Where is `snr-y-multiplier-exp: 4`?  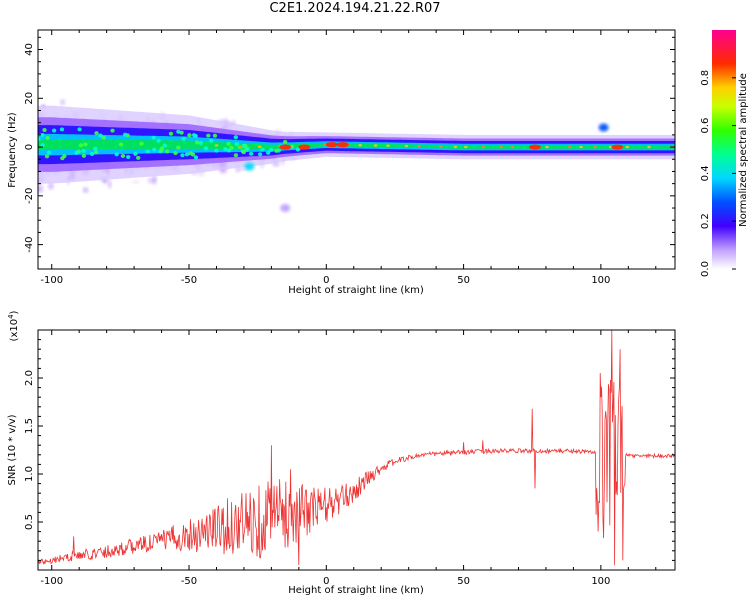 snr-y-multiplier-exp: 4 is located at coordinates (11, 316).